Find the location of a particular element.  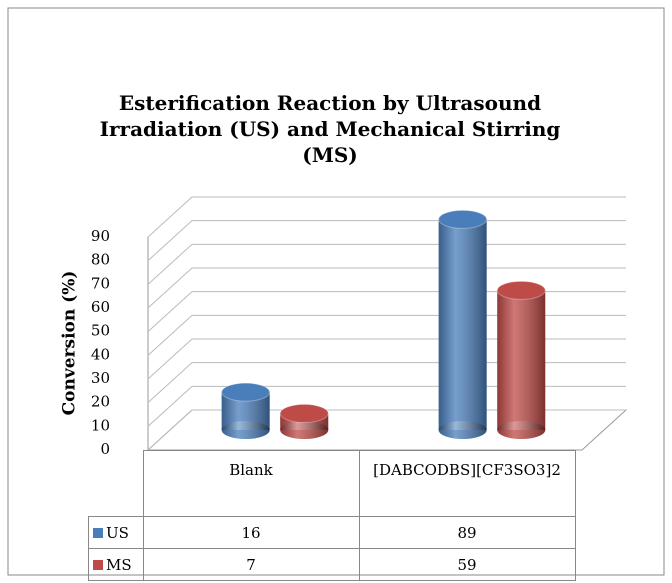

x-tick-label: Blank is located at coordinates (251, 483).